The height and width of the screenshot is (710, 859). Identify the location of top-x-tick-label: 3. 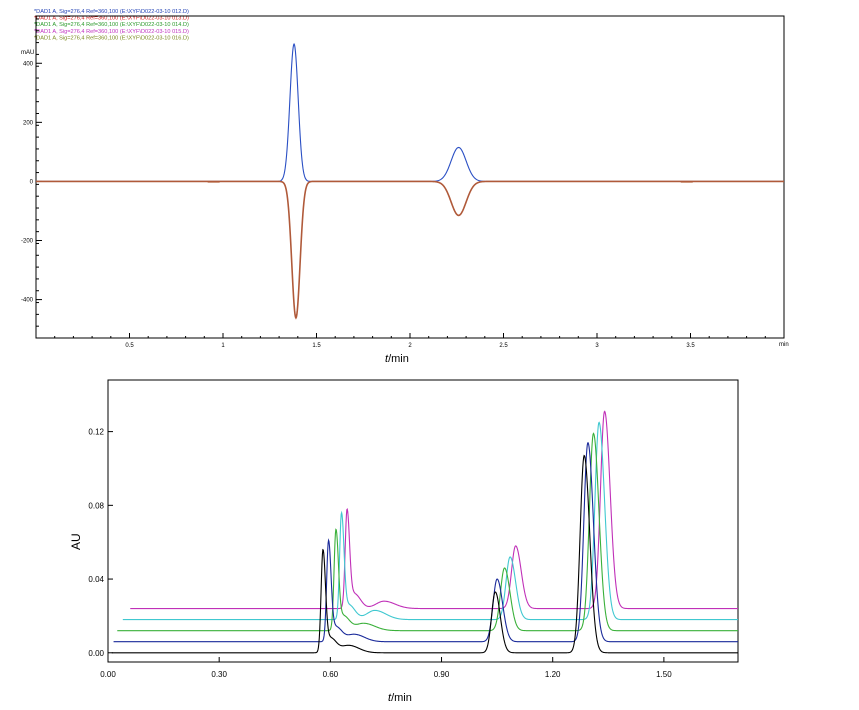
(597, 346).